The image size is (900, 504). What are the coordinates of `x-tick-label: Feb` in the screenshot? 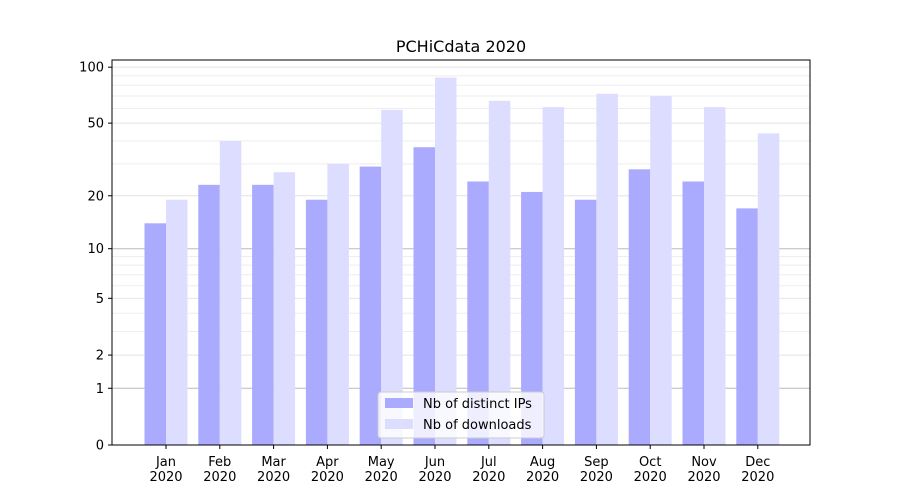 It's located at (219, 462).